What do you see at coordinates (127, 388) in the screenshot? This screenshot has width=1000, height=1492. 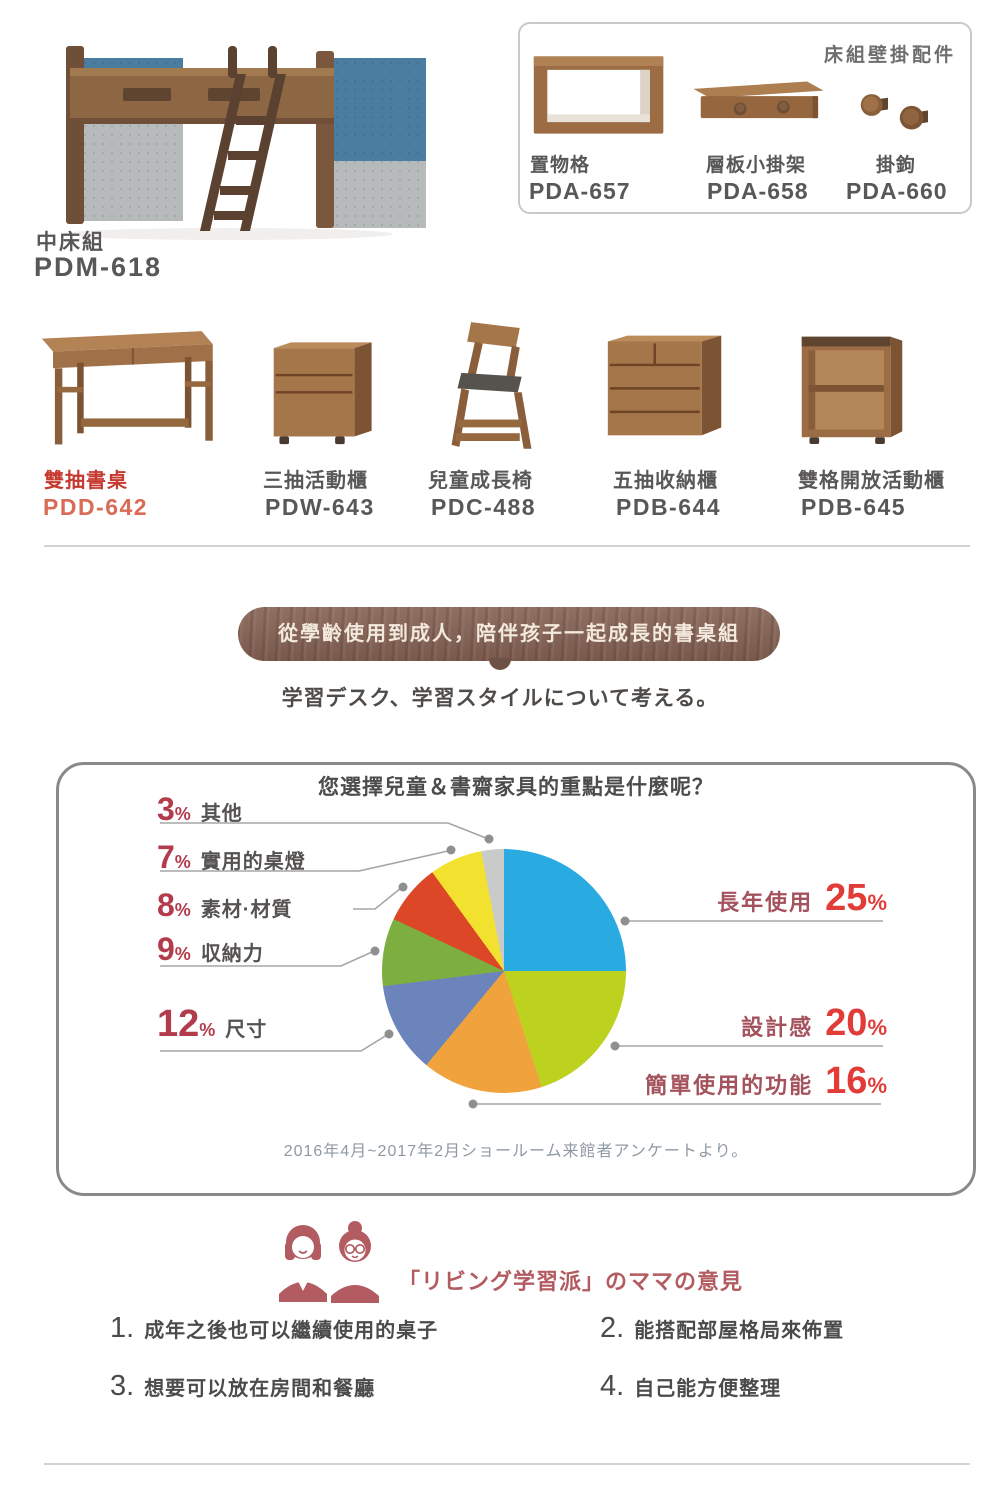 I see `desk-image` at bounding box center [127, 388].